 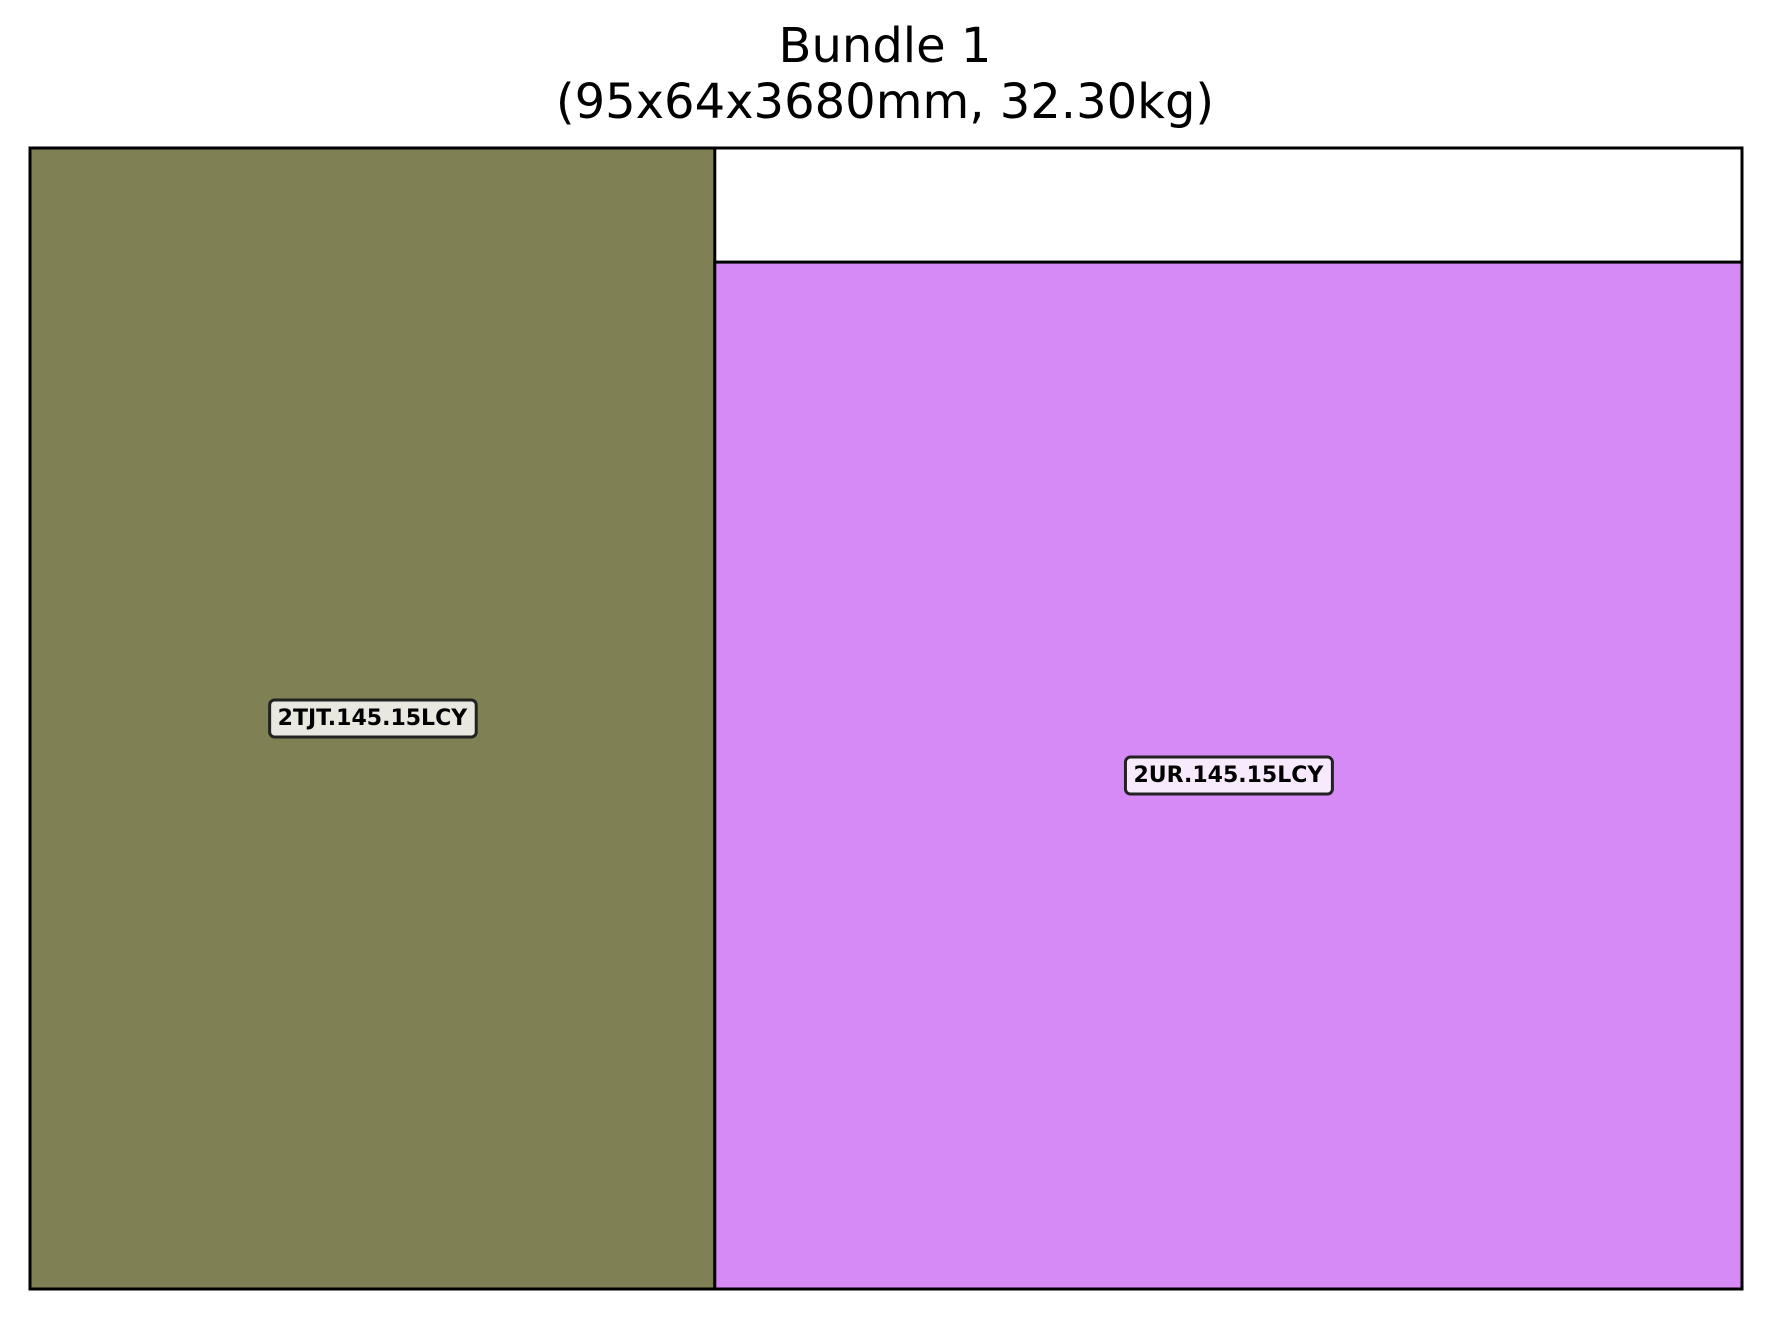 I want to click on piece-label-text: 2UR.145.15LCY, so click(x=1228, y=775).